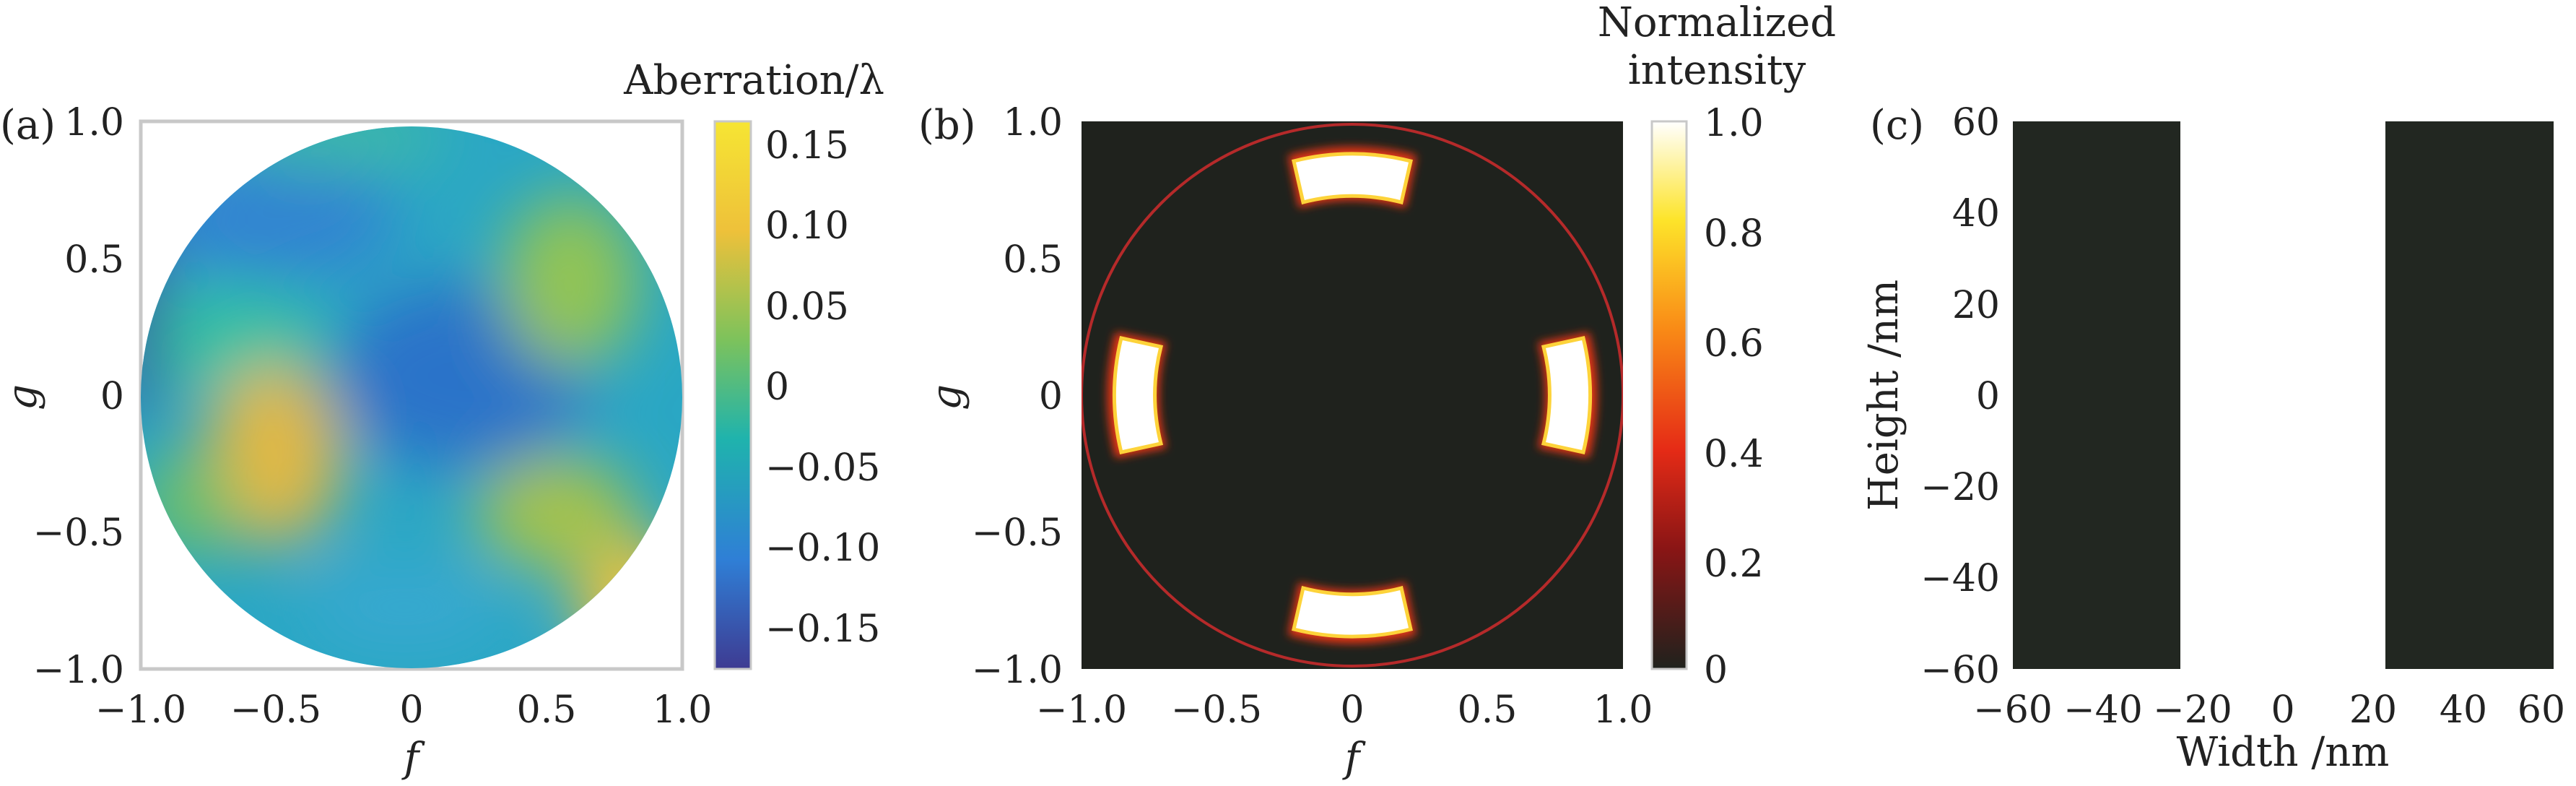  What do you see at coordinates (413, 758) in the screenshot?
I see `panel-a-x-axis-label: f` at bounding box center [413, 758].